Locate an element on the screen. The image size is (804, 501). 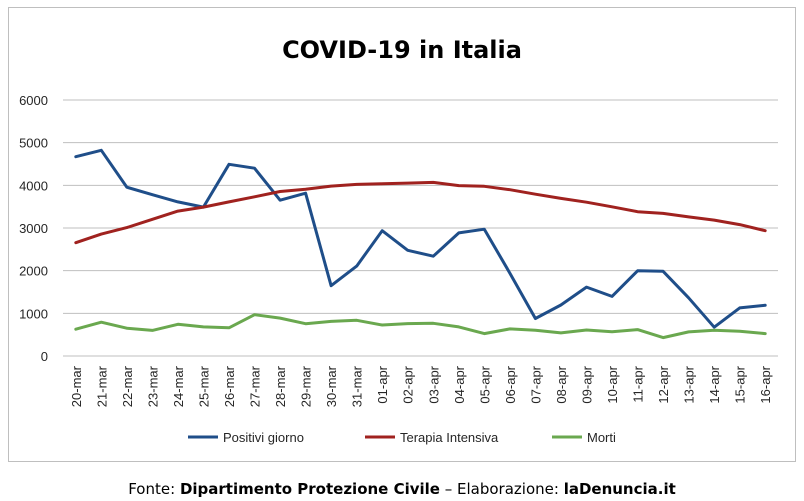
y-tick-label: 2000 is located at coordinates (33, 271).